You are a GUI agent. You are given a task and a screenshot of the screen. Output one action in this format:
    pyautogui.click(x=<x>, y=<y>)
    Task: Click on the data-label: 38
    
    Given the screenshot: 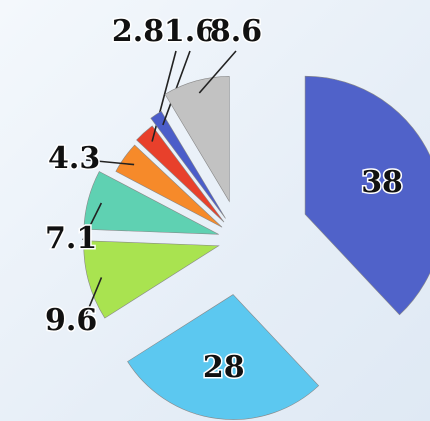 What is the action you would take?
    pyautogui.click(x=382, y=182)
    